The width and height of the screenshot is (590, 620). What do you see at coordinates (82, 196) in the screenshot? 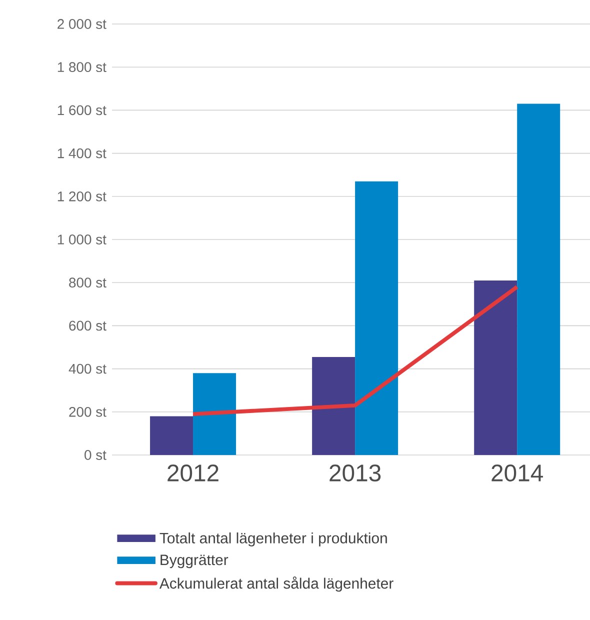
I see `y-tick-label: 1 200 st` at bounding box center [82, 196].